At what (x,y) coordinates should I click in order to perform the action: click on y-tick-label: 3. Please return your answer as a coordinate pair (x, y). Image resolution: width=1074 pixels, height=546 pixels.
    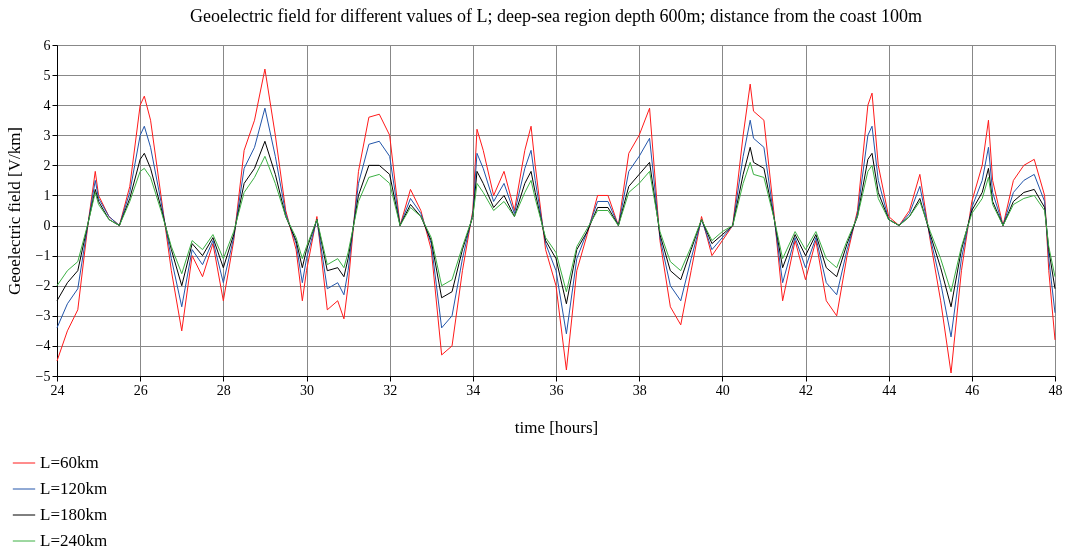
    Looking at the image, I should click on (47, 135).